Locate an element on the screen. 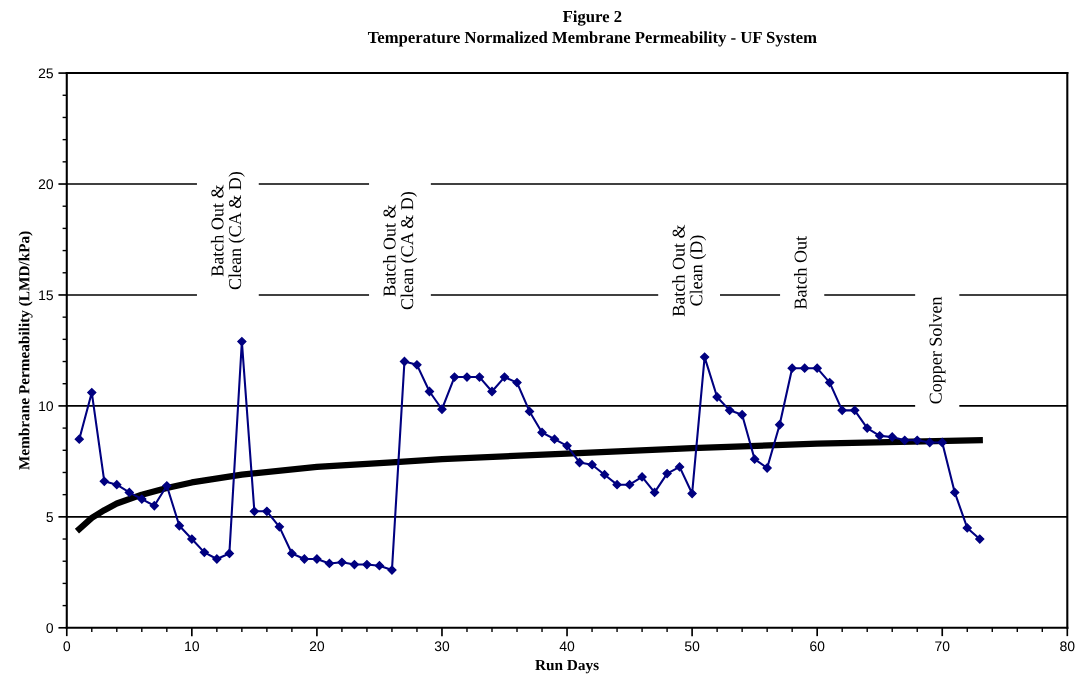  x-tick-label: 20 is located at coordinates (317, 646).